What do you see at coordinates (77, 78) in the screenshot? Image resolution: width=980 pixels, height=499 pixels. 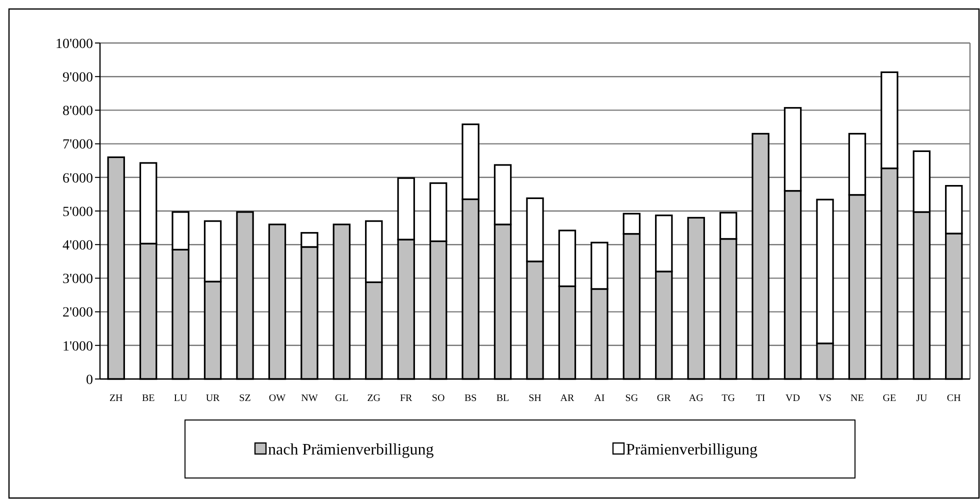 I see `y-tick-label: 9'000` at bounding box center [77, 78].